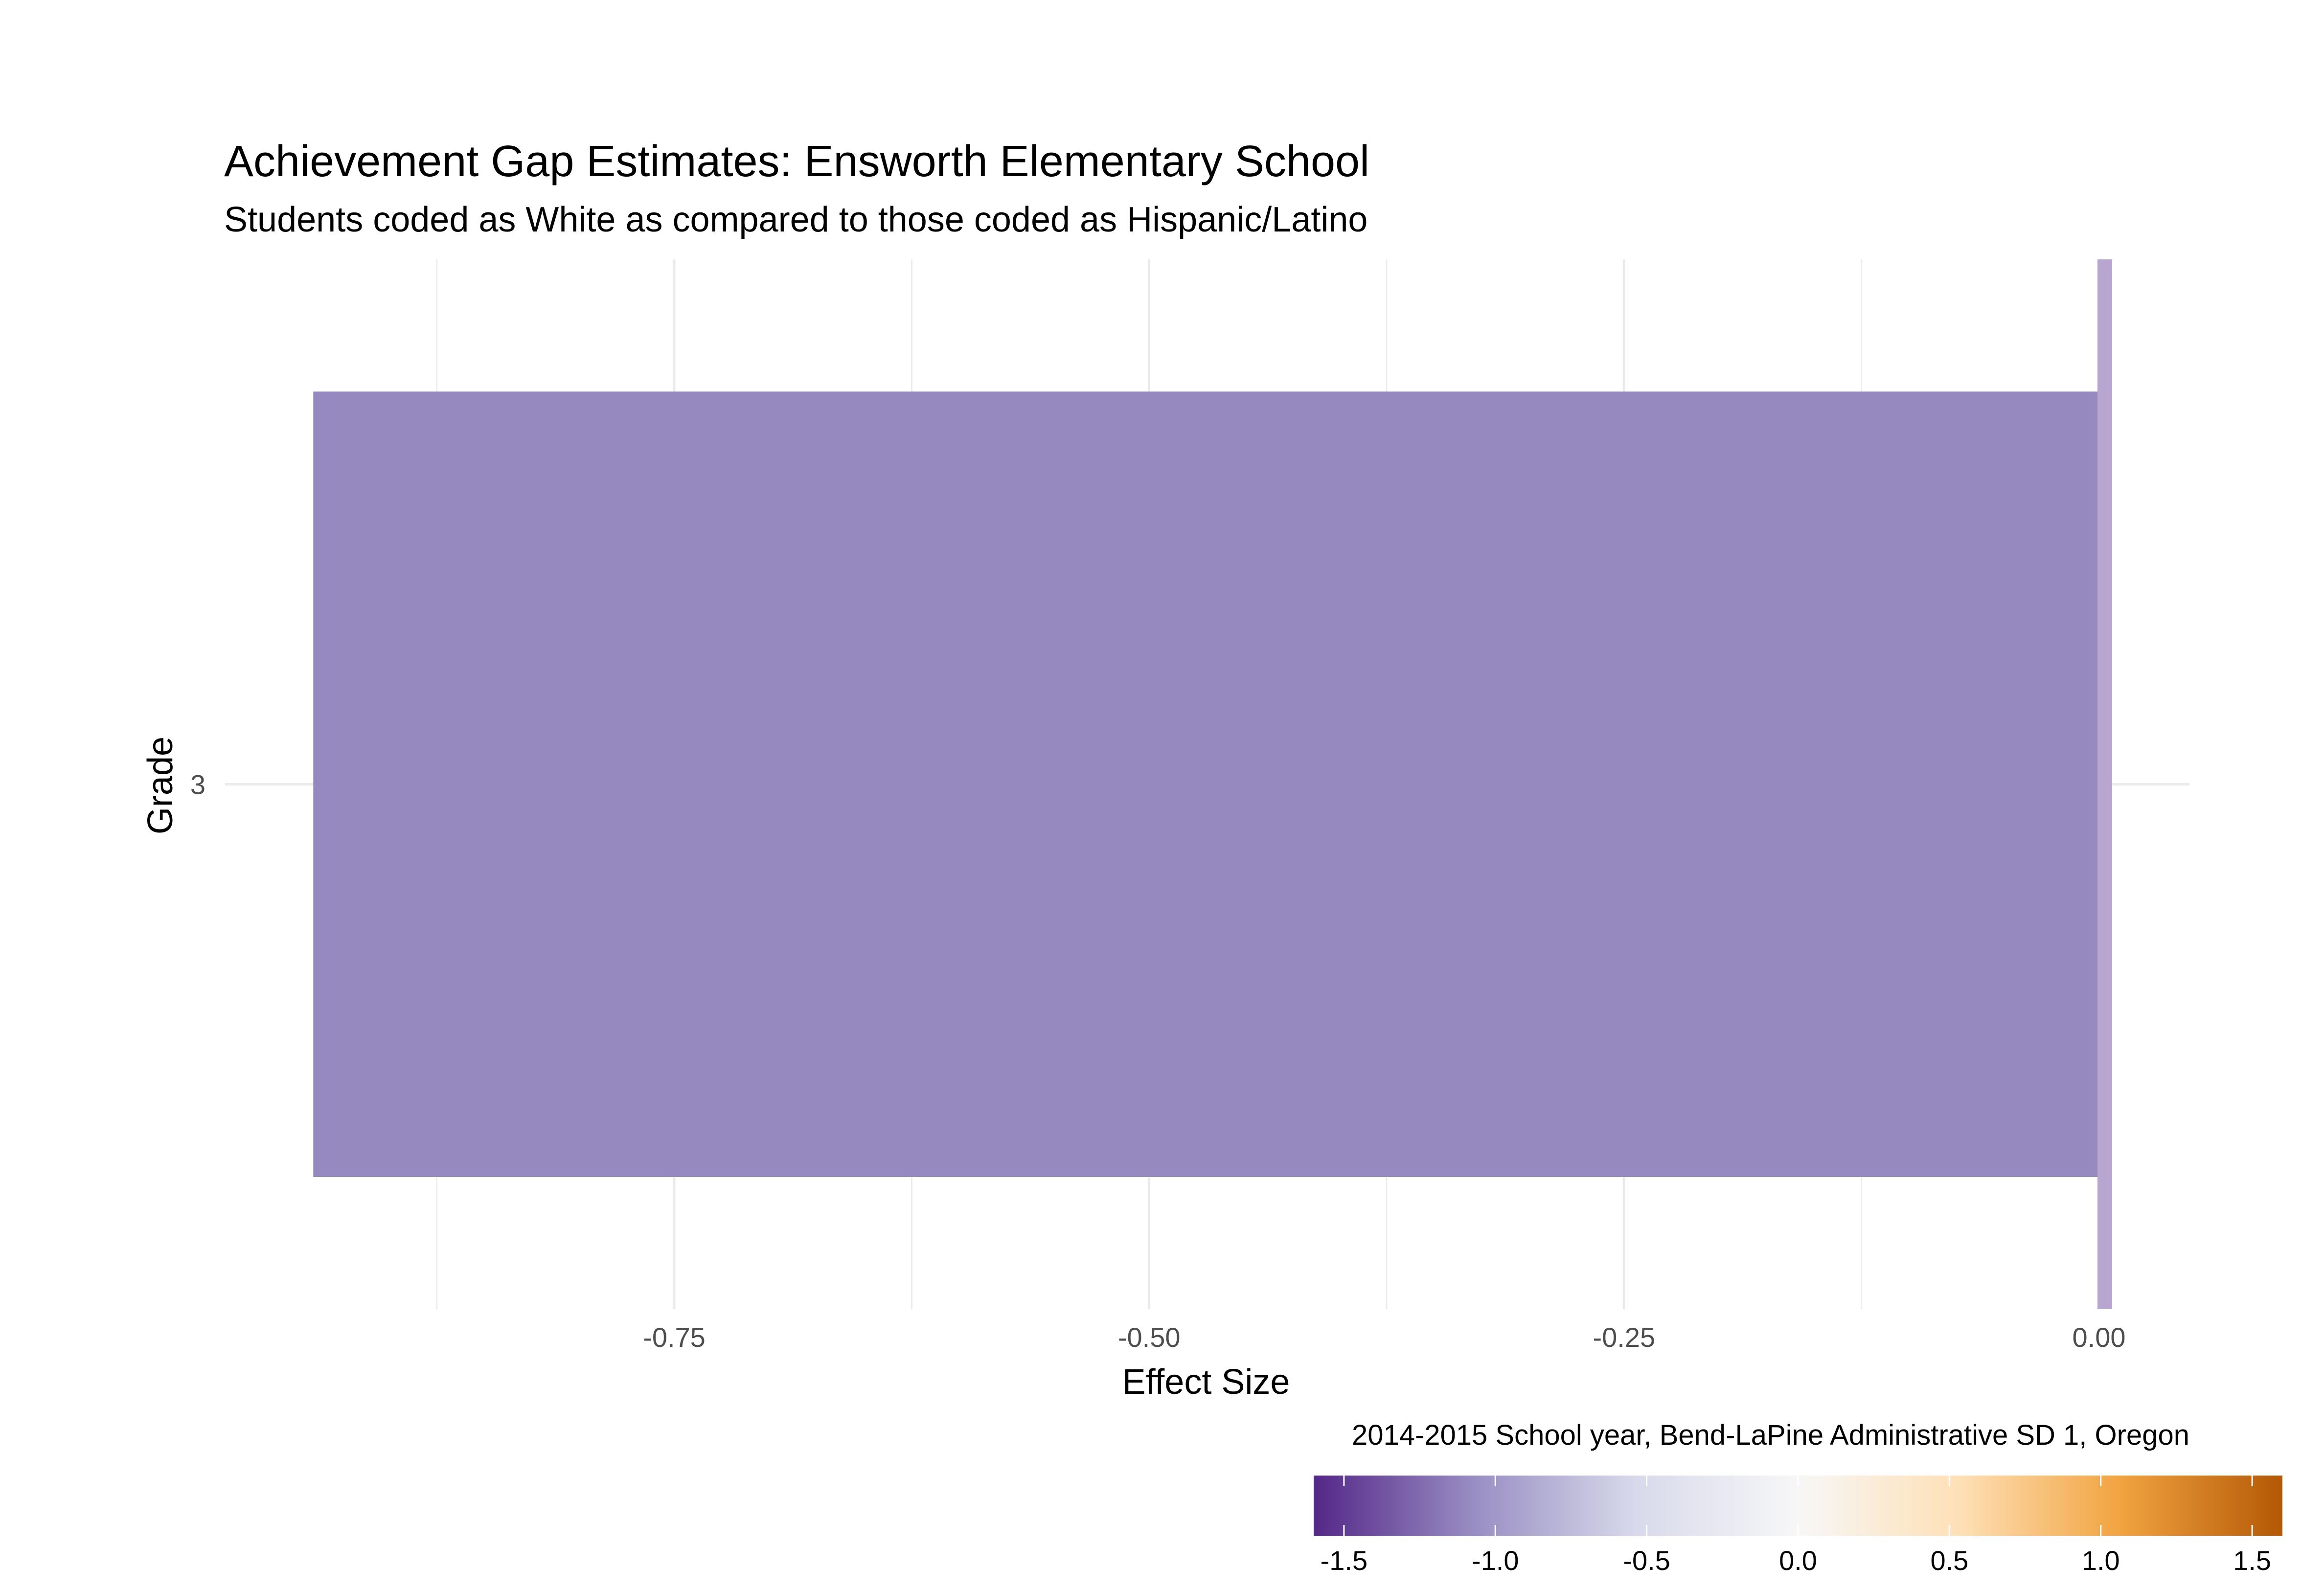  I want to click on x-axis: -0.75 -0.50 -0.25 0.00, so click(1384, 1337).